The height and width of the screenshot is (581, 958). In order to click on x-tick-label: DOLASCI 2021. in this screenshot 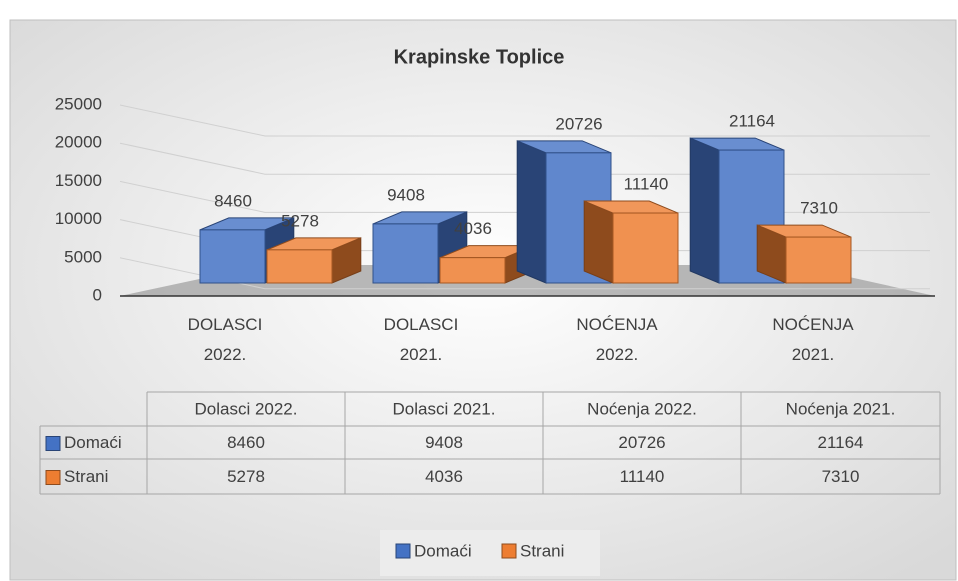, I will do `click(421, 339)`.